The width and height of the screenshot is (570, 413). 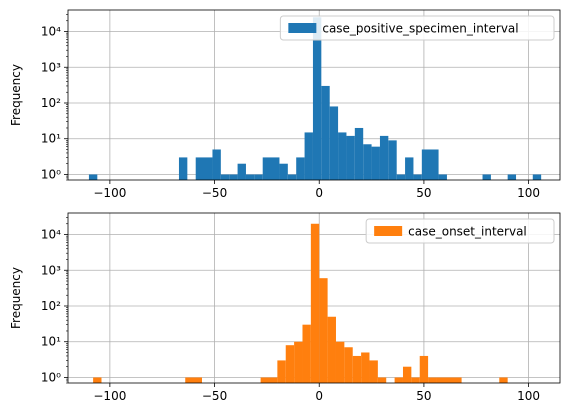 I want to click on legend-label: case_onset_interval, so click(x=467, y=232).